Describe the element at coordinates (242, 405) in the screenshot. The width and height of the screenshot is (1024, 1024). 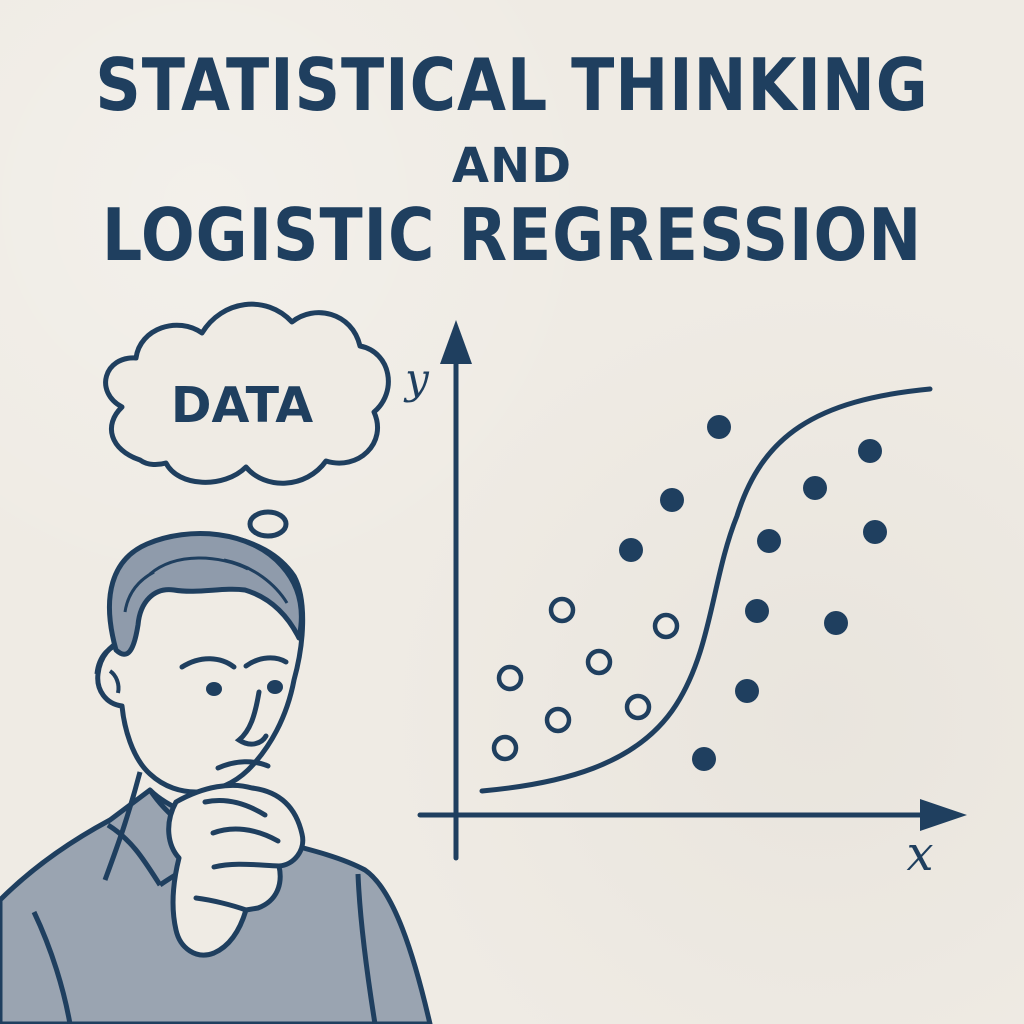
I see `thought-text: DATA` at that location.